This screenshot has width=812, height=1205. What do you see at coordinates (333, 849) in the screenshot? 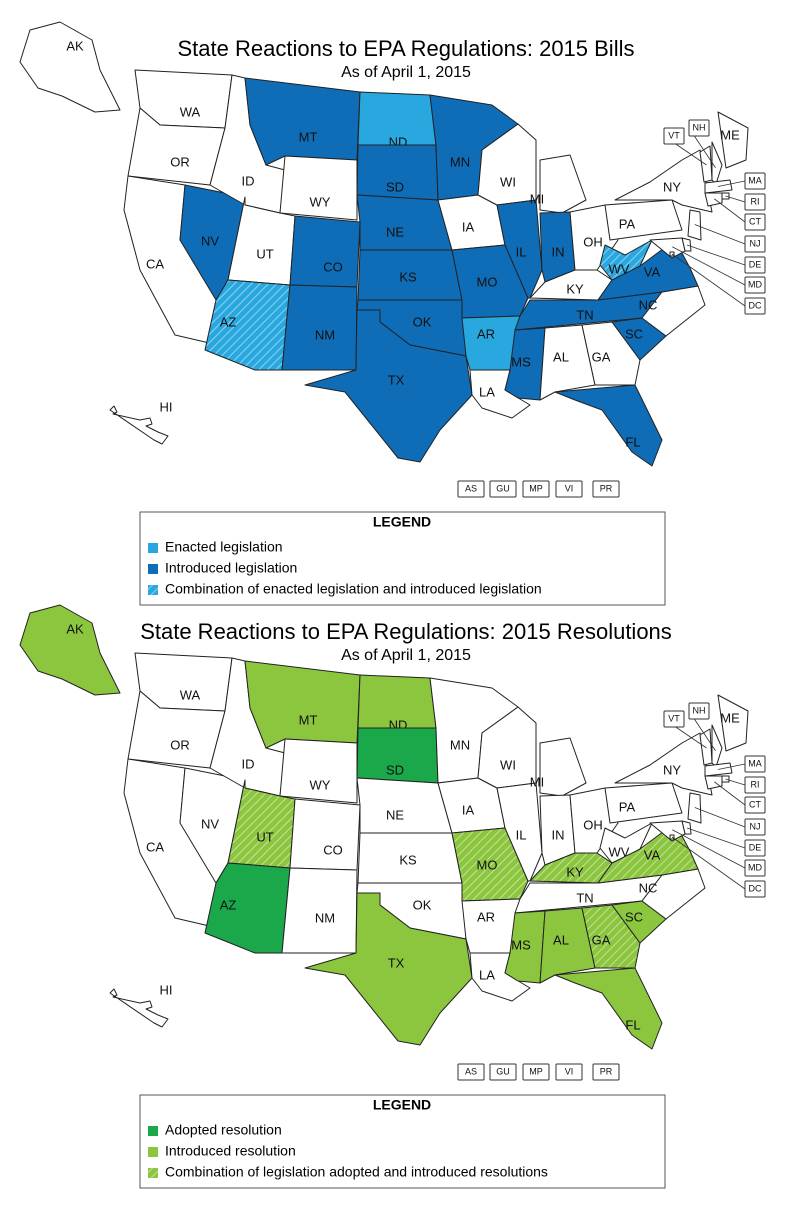
I see `state-label: CO` at bounding box center [333, 849].